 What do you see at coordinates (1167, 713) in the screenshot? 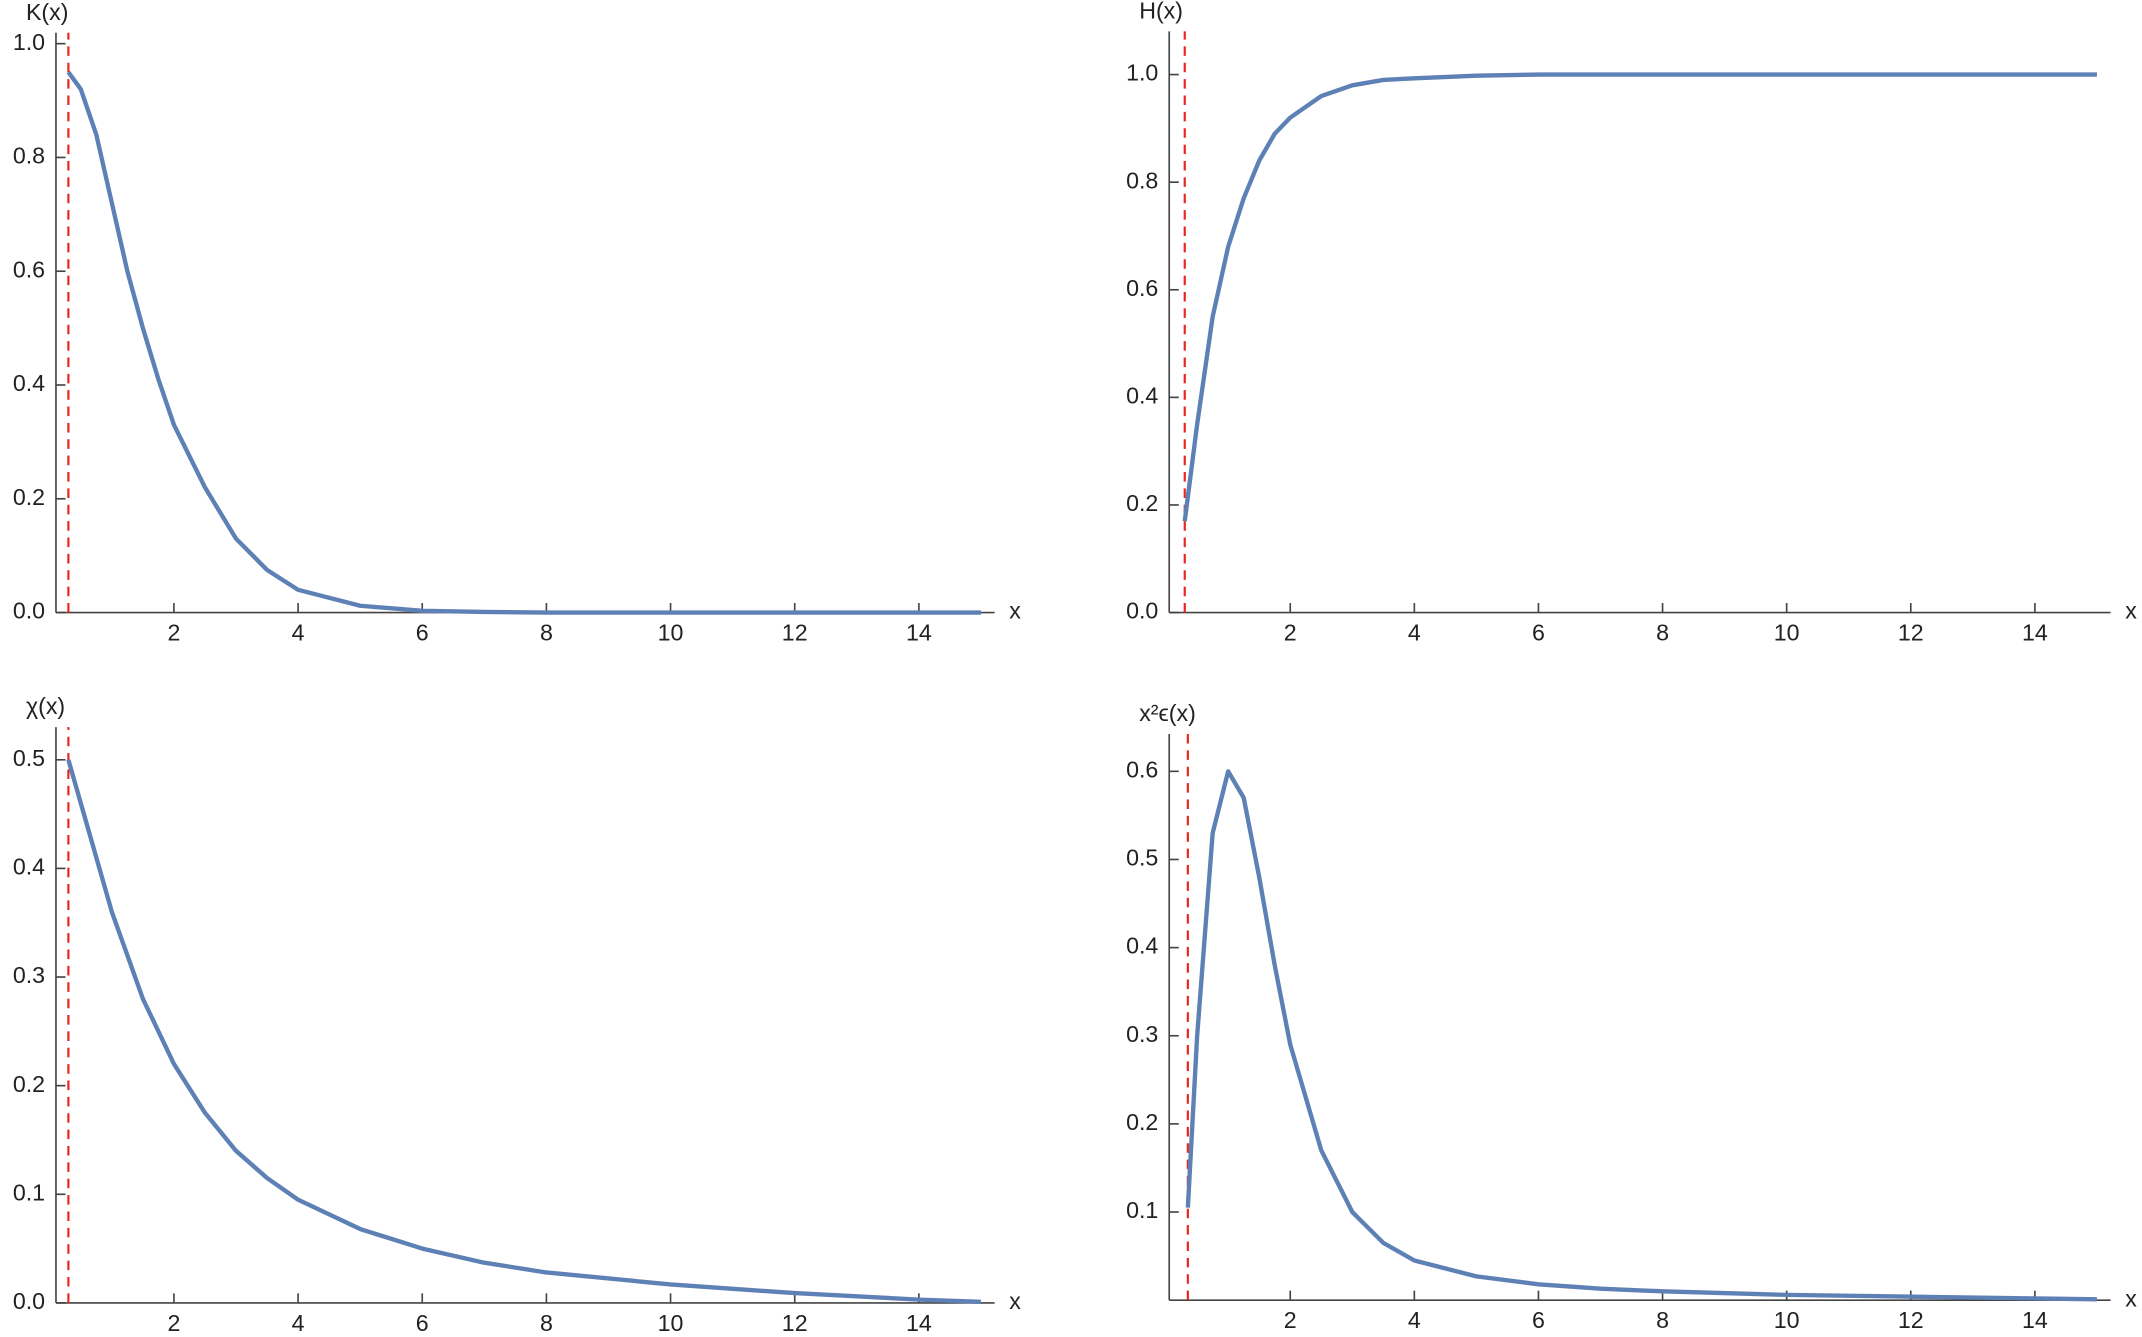
I see `y-axis-label: x²ϵ(x)` at bounding box center [1167, 713].